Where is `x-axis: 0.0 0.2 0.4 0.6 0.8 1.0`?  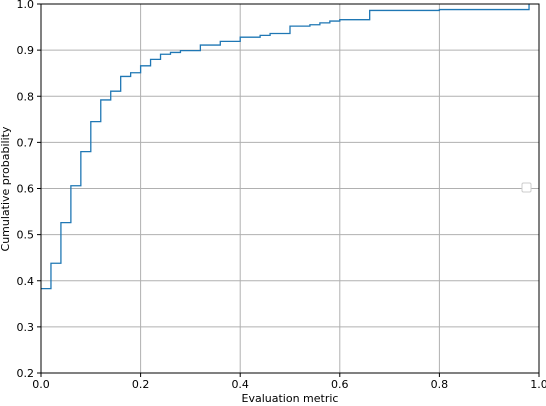
x-axis: 0.0 0.2 0.4 0.6 0.8 1.0 is located at coordinates (289, 382).